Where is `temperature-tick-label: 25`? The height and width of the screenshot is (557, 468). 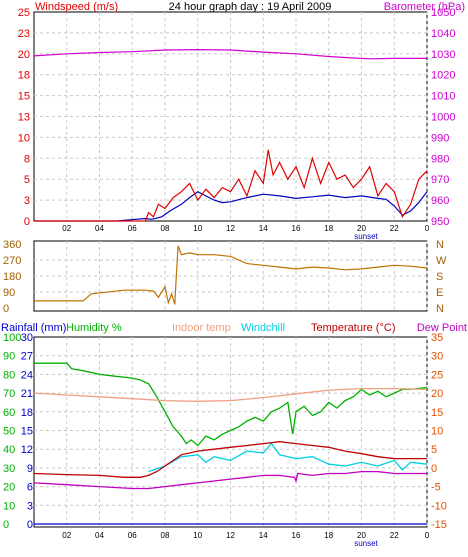 temperature-tick-label: 25 is located at coordinates (437, 375).